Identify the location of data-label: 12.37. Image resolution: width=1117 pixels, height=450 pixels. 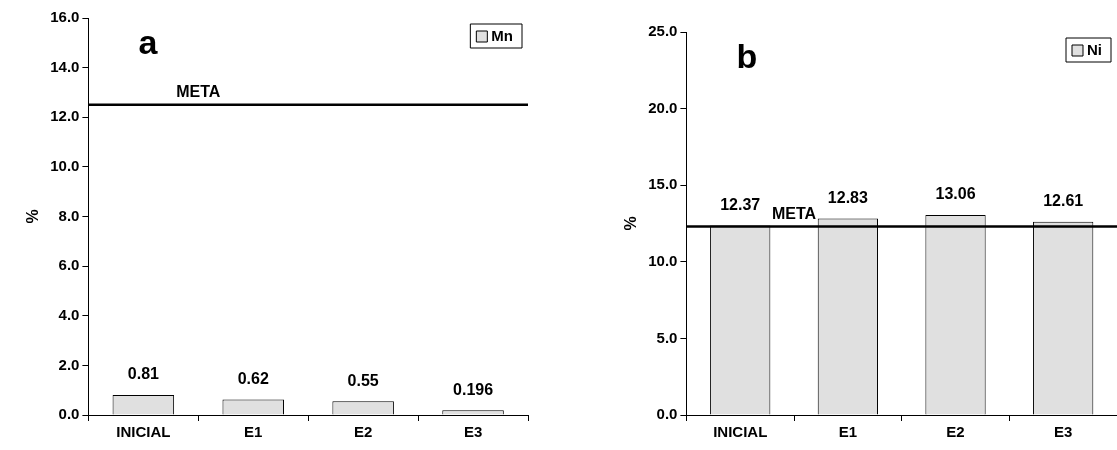
(740, 204).